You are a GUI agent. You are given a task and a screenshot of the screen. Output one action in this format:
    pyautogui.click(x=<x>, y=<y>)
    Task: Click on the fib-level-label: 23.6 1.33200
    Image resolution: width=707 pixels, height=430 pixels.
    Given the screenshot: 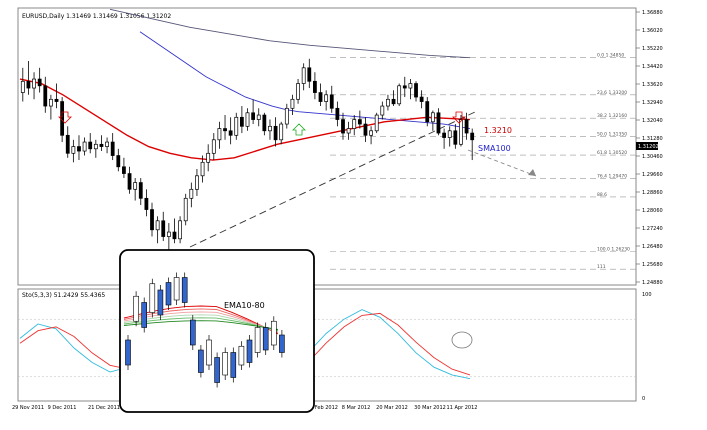 What is the action you would take?
    pyautogui.click(x=612, y=93)
    